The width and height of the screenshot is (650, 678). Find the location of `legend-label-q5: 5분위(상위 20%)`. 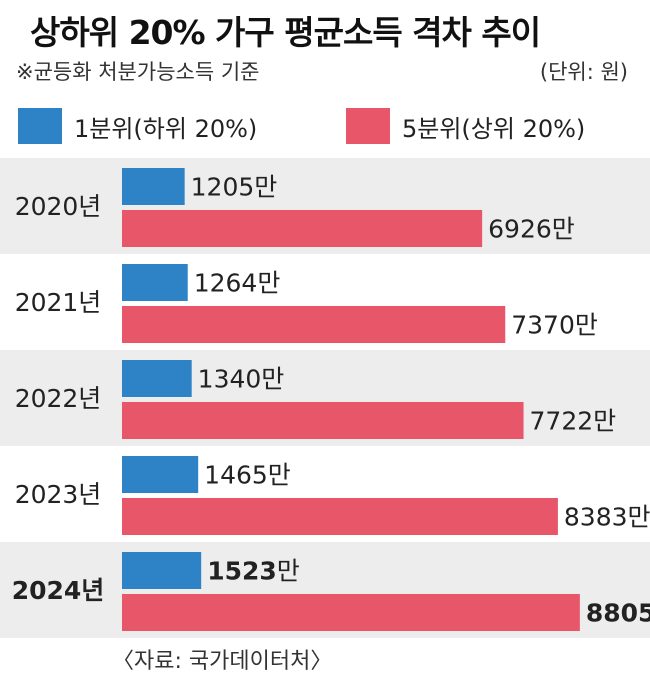

legend-label-q5: 5분위(상위 20%) is located at coordinates (494, 128).